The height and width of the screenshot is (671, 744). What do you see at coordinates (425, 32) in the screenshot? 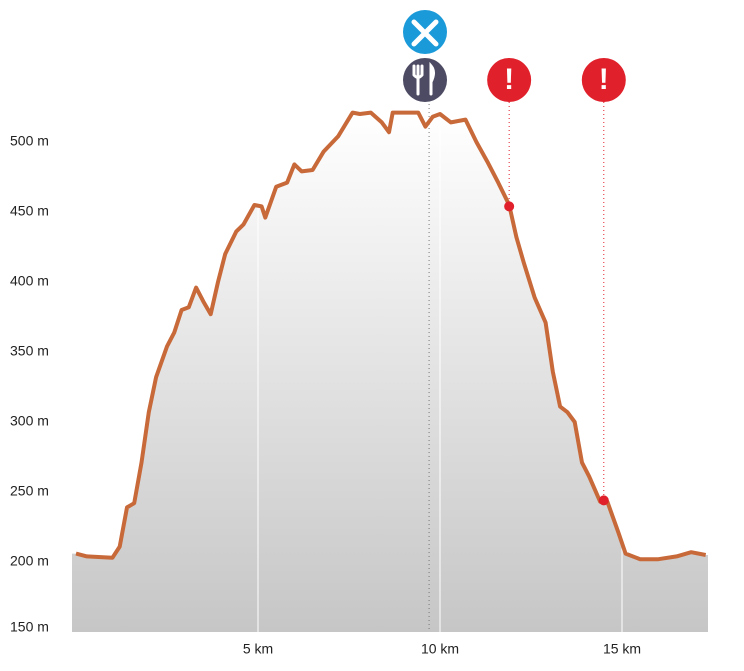
I see `service-icon` at bounding box center [425, 32].